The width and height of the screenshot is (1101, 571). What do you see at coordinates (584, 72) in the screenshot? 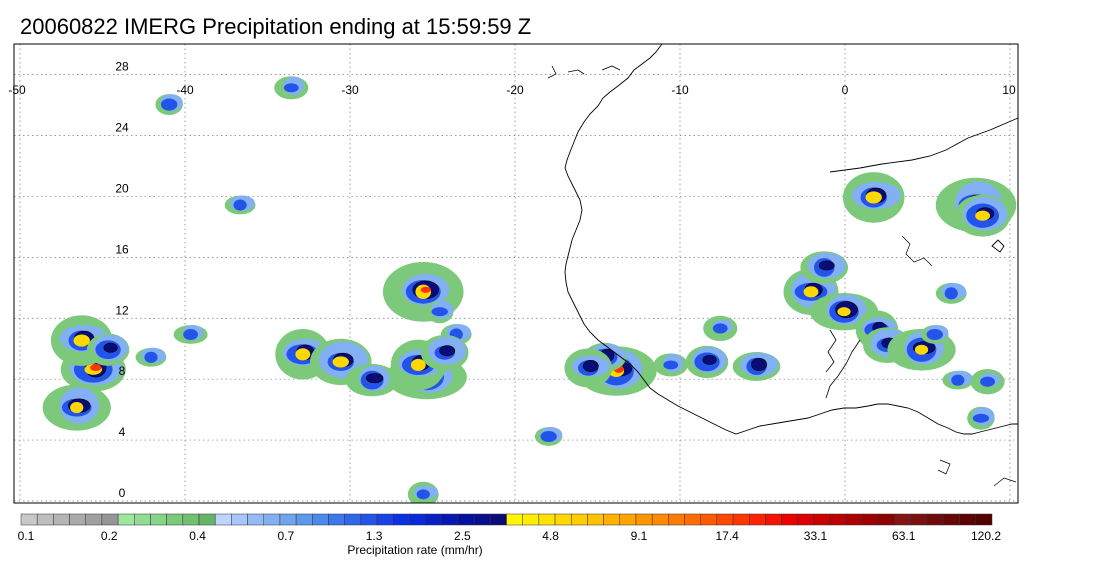
I see `northern-coast-outline` at bounding box center [584, 72].